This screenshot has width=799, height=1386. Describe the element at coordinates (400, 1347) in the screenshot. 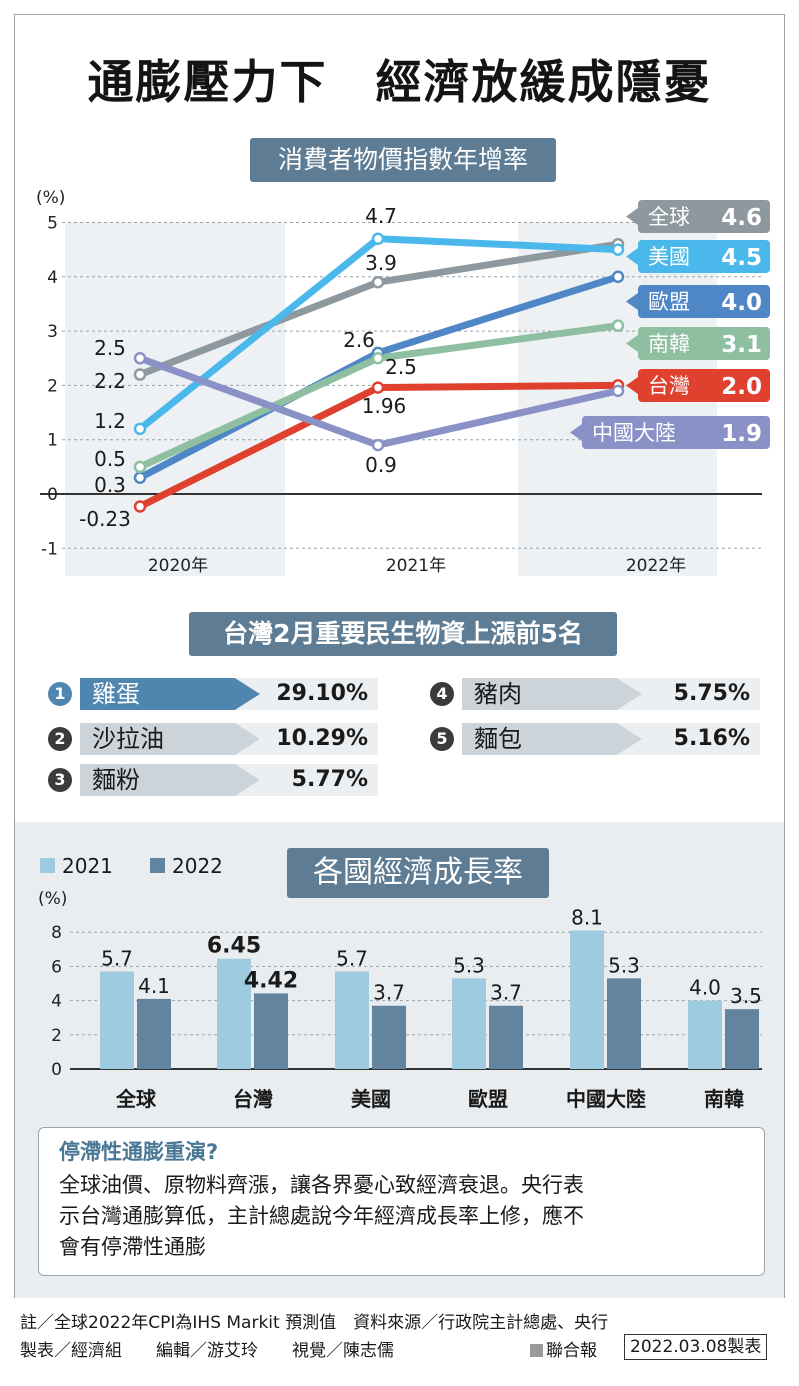

I see `footer-credits-row: 製表／經濟組 編輯／游艾玲 視覺／陳志儒 聯合報 2022.03.08製表` at that location.